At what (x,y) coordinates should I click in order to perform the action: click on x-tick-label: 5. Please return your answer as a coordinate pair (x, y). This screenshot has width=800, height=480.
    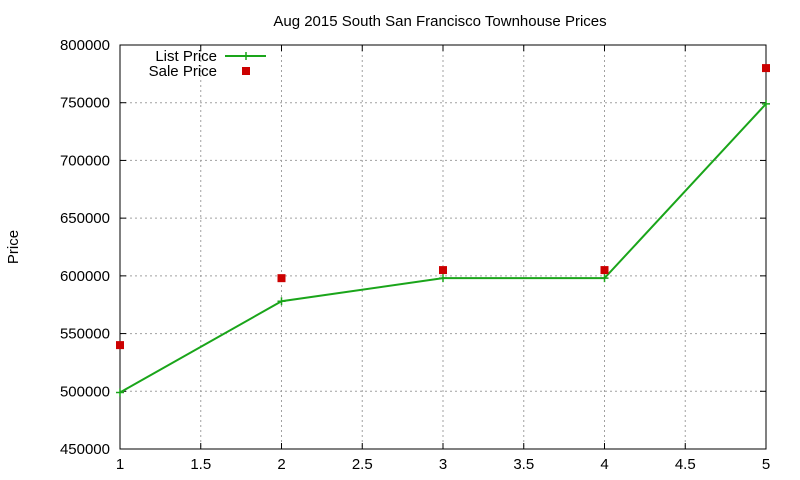
    Looking at the image, I should click on (766, 464).